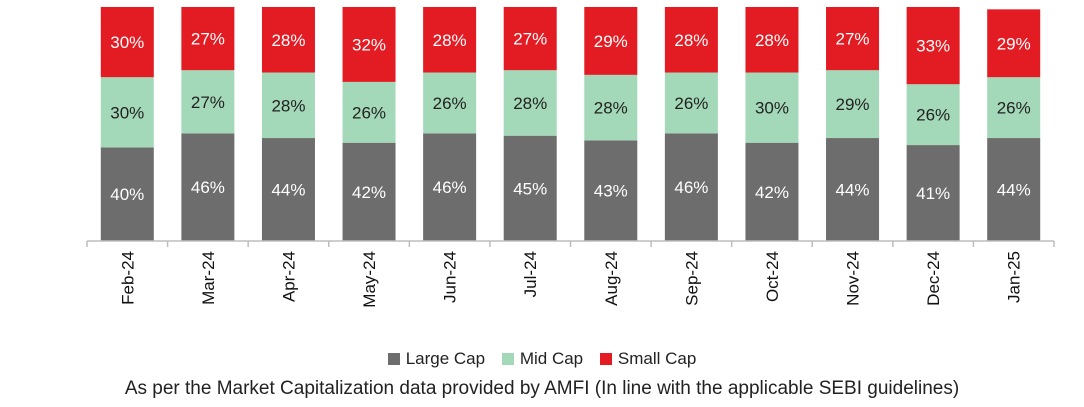  What do you see at coordinates (1014, 277) in the screenshot?
I see `x-tick-label-jan-25: Jan-25` at bounding box center [1014, 277].